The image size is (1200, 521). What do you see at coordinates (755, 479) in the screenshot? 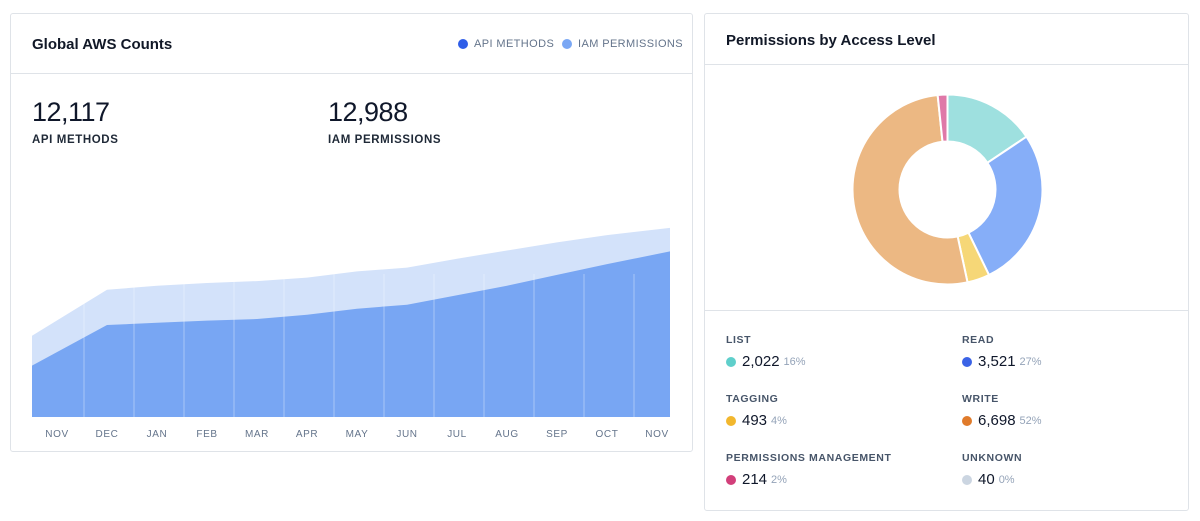
I see `access-count: 214` at bounding box center [755, 479].